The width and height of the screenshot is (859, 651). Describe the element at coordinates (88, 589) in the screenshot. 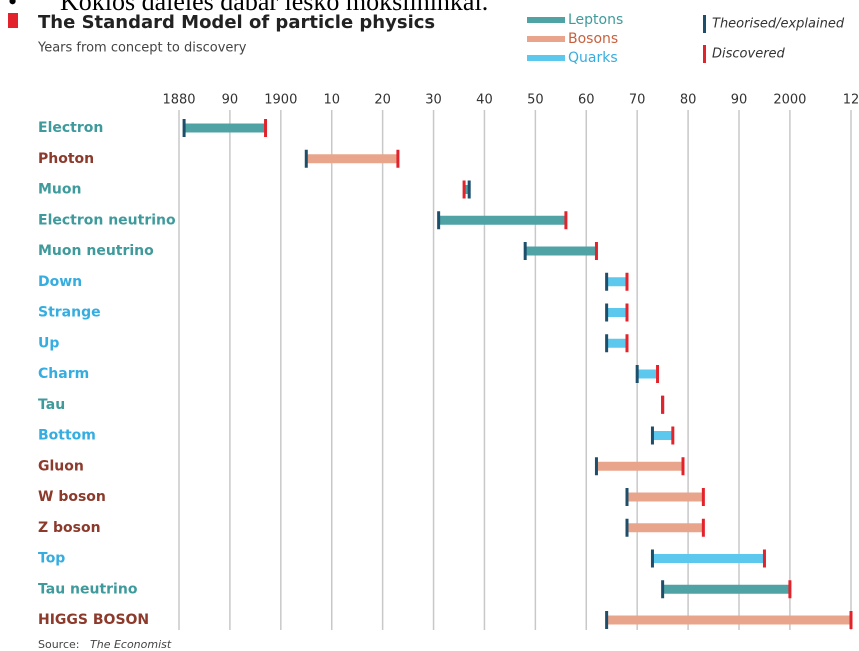

I see `category-label: Tau neutrino` at that location.